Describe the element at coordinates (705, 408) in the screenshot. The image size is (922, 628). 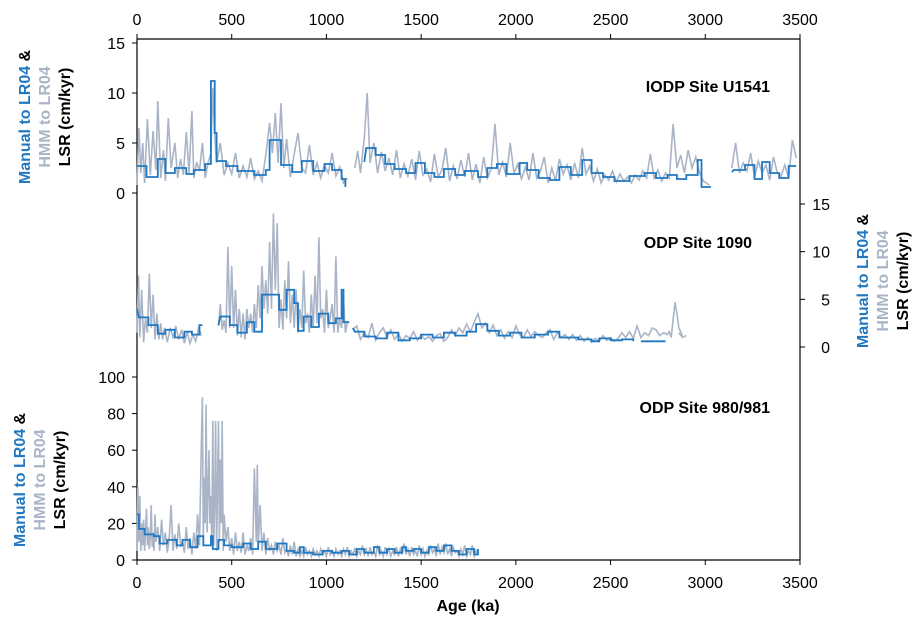
I see `site-label-980: ODP Site 980/981` at that location.